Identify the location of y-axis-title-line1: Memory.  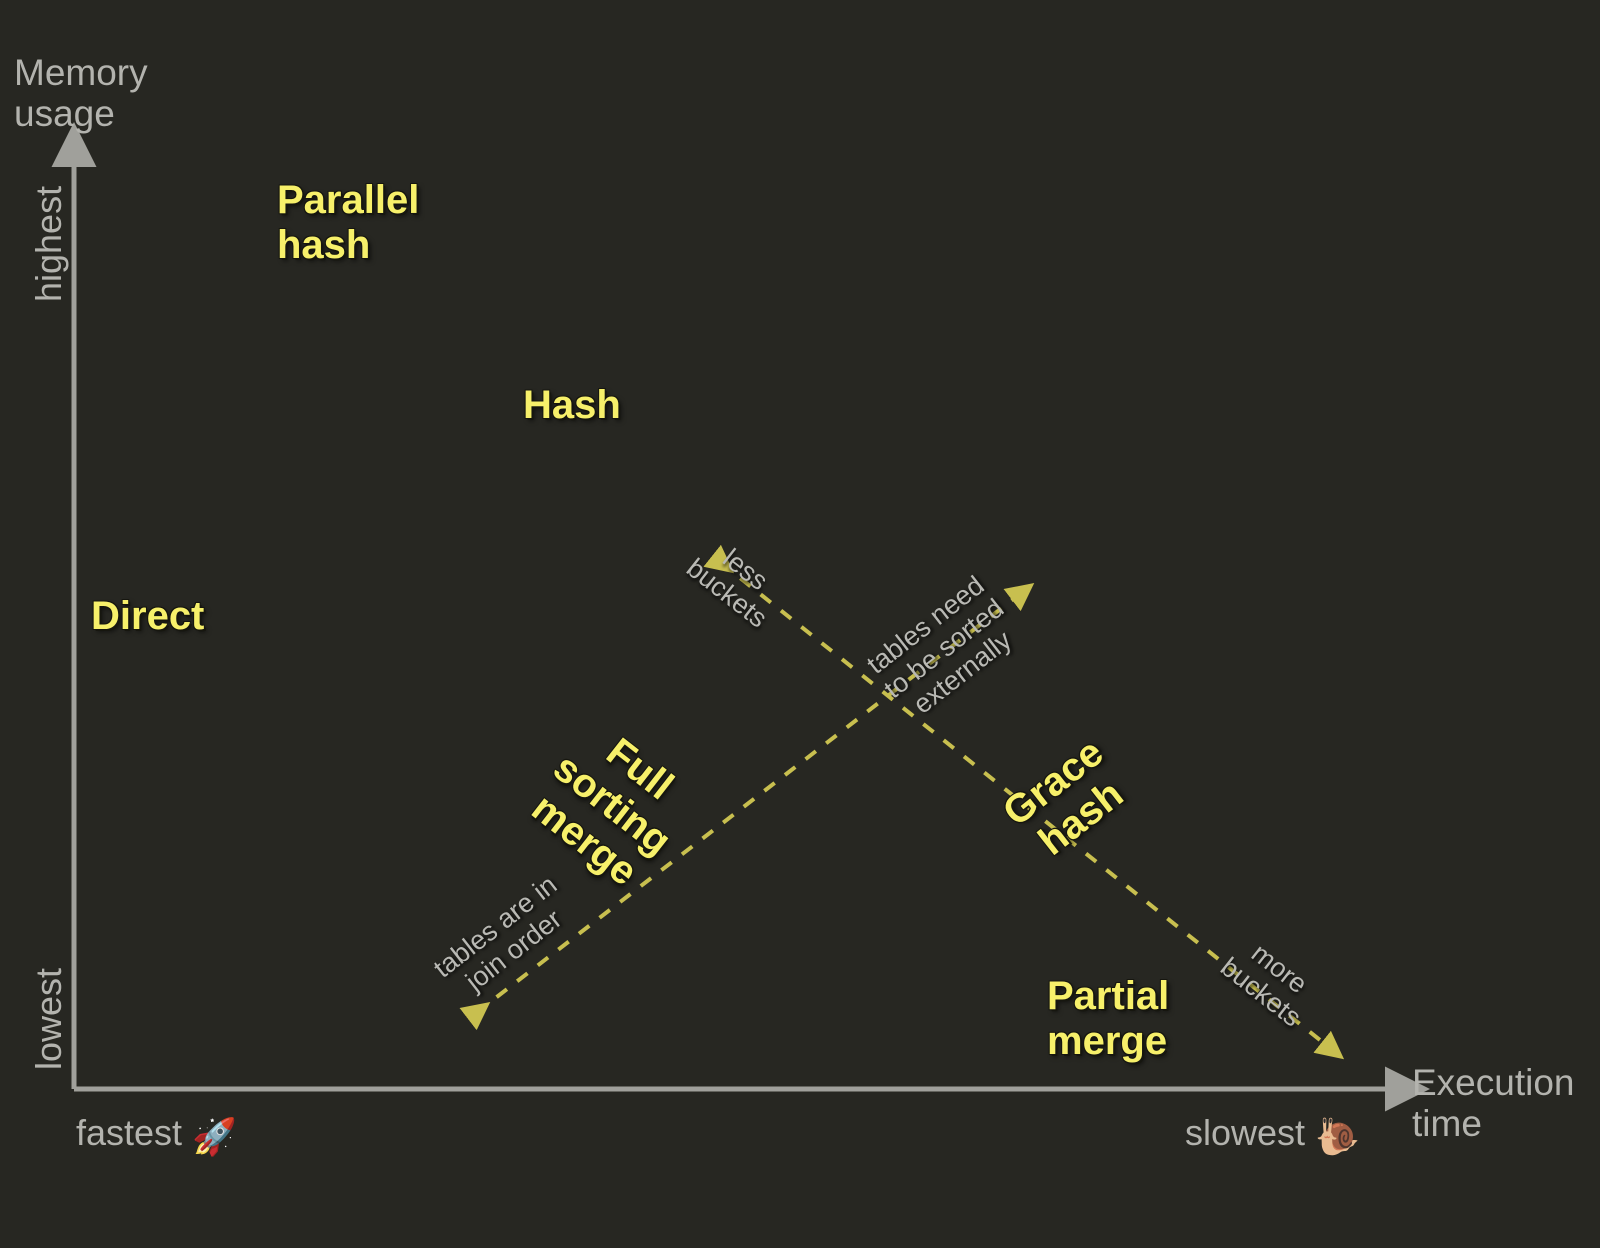
(81, 72).